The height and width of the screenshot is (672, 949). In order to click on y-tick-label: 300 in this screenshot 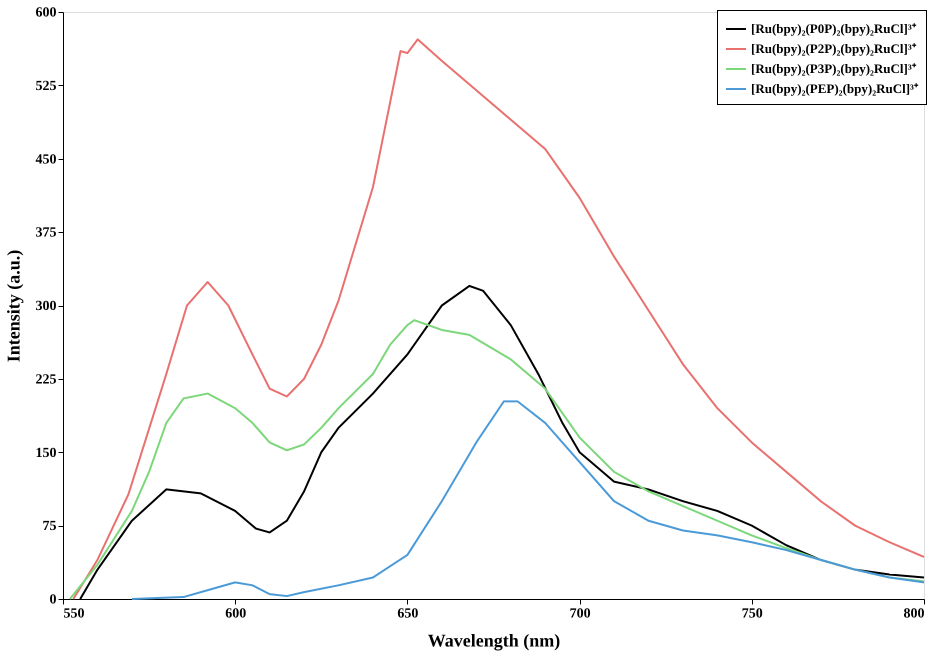, I will do `click(46, 306)`.